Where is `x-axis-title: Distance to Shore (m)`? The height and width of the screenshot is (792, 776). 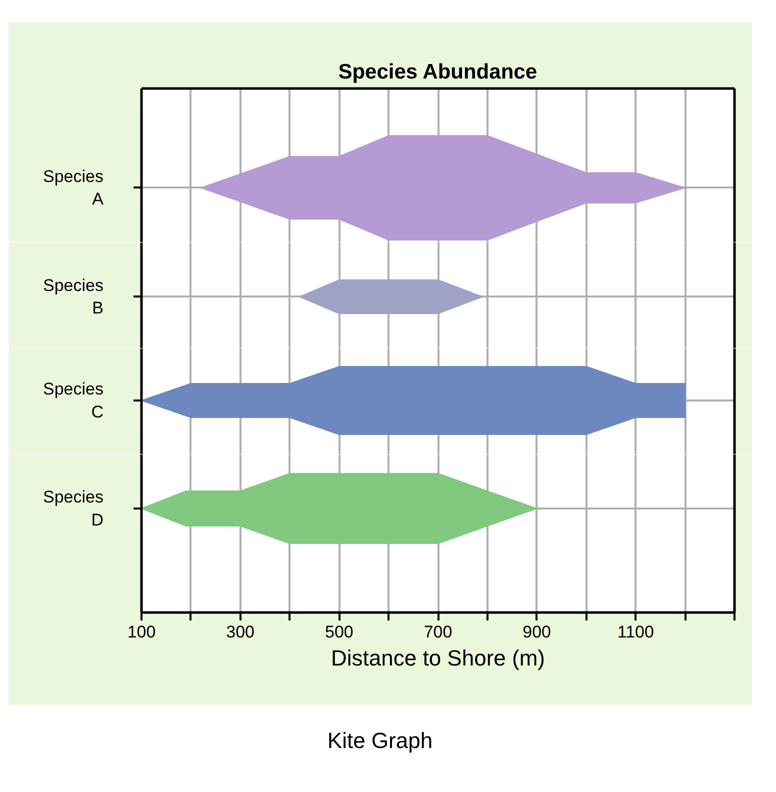 x-axis-title: Distance to Shore (m) is located at coordinates (438, 658).